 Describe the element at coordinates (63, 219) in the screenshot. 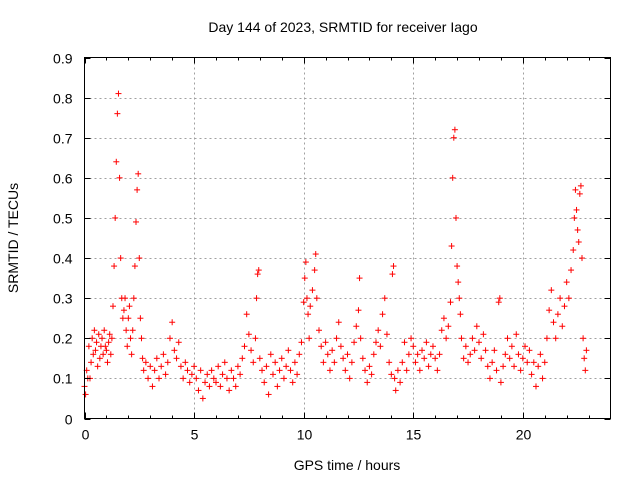

I see `y-tick-label: 0.5` at that location.